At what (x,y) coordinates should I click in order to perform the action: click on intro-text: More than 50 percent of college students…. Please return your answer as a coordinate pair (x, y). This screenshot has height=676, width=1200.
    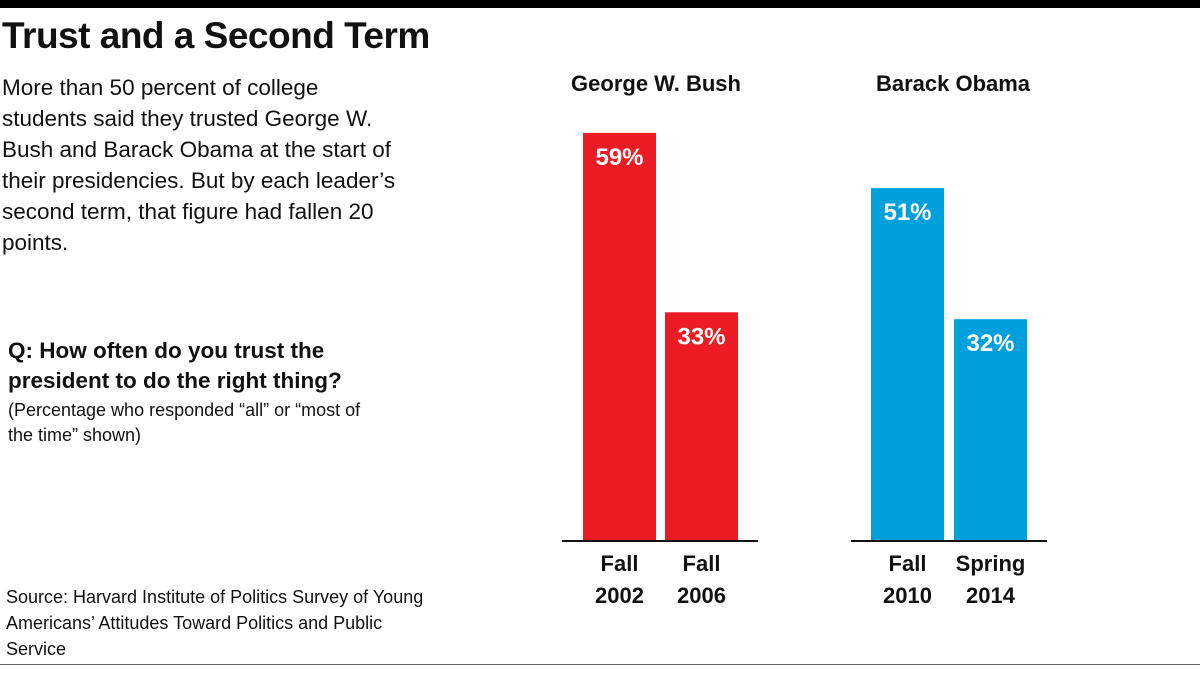
    Looking at the image, I should click on (199, 165).